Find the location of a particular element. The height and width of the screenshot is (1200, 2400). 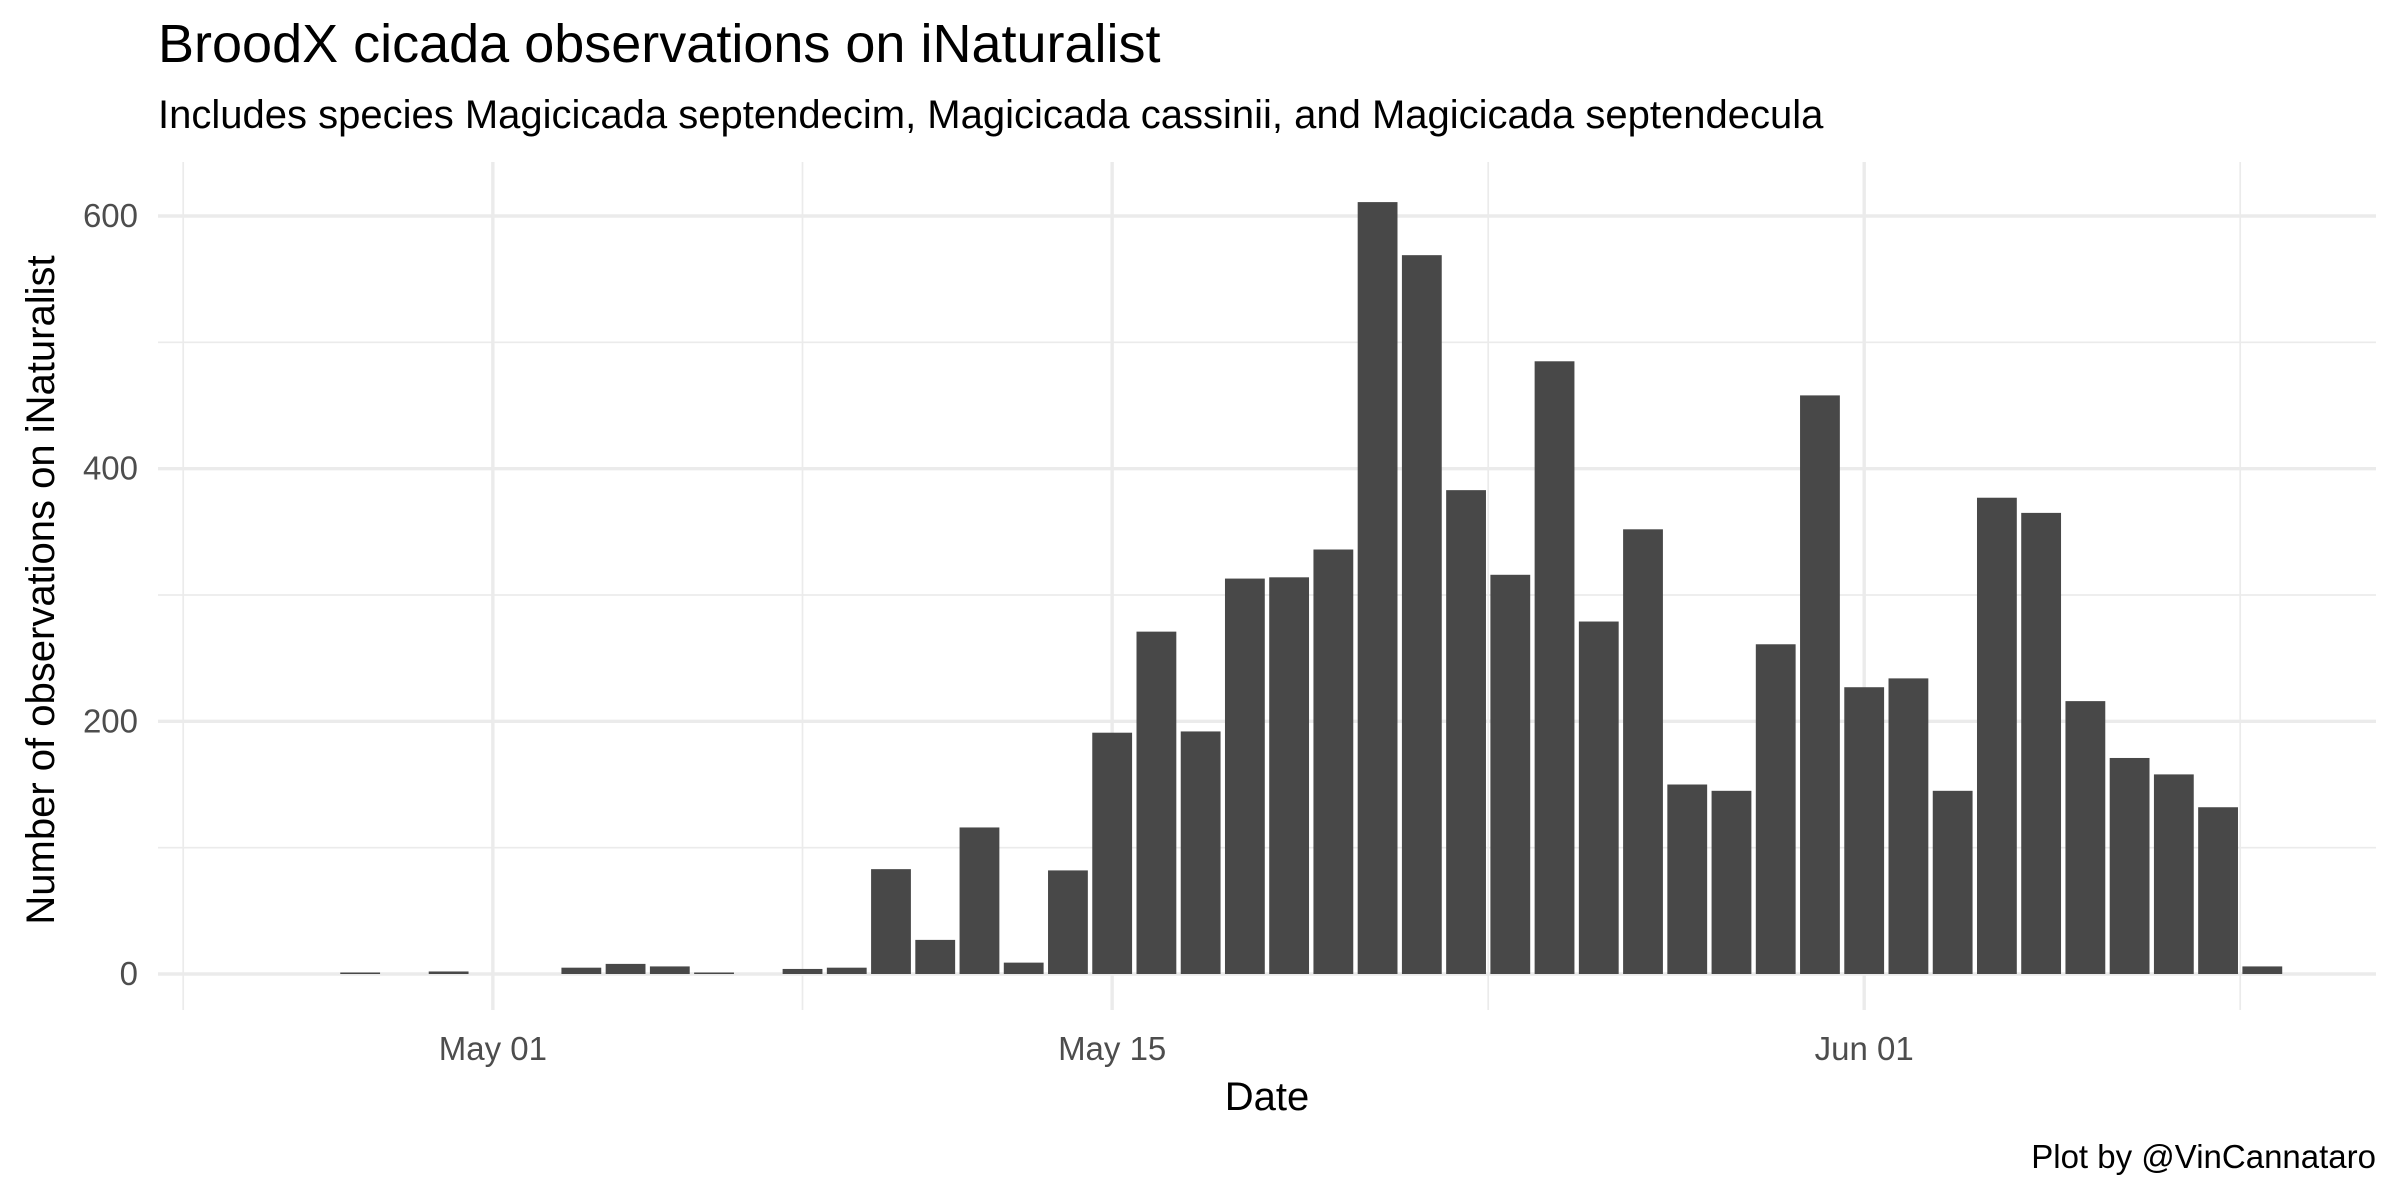

x-axis-title: Date is located at coordinates (1267, 1097).